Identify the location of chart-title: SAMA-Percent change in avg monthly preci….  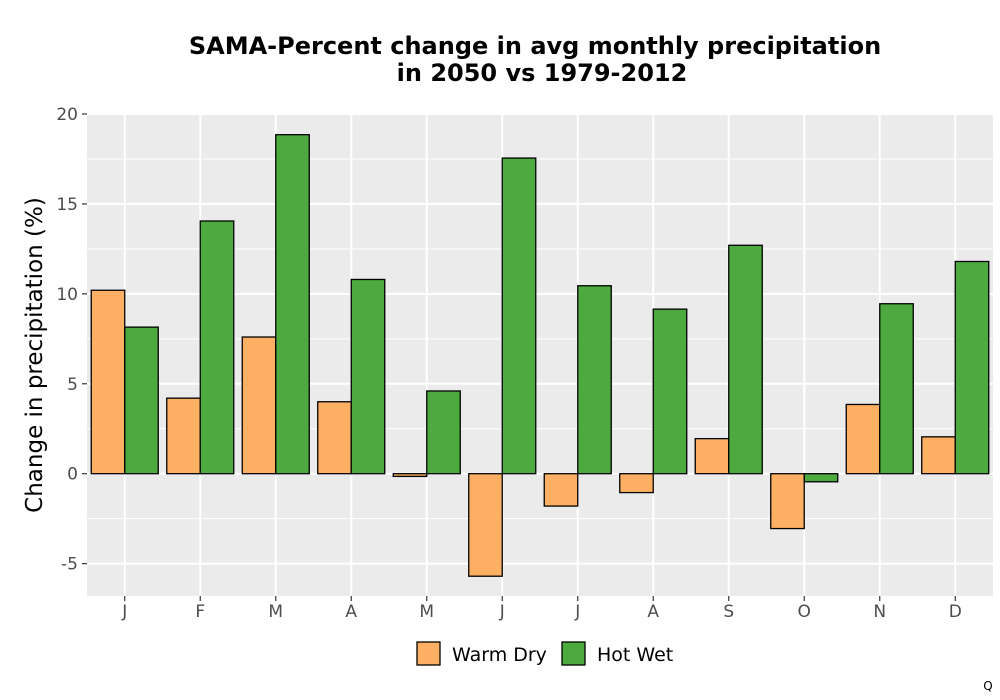
(535, 59).